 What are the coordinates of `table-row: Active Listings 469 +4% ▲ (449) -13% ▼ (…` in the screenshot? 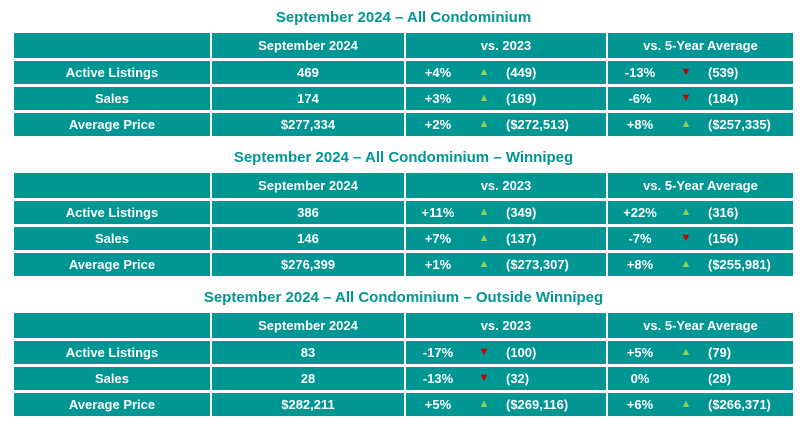 It's located at (403, 72).